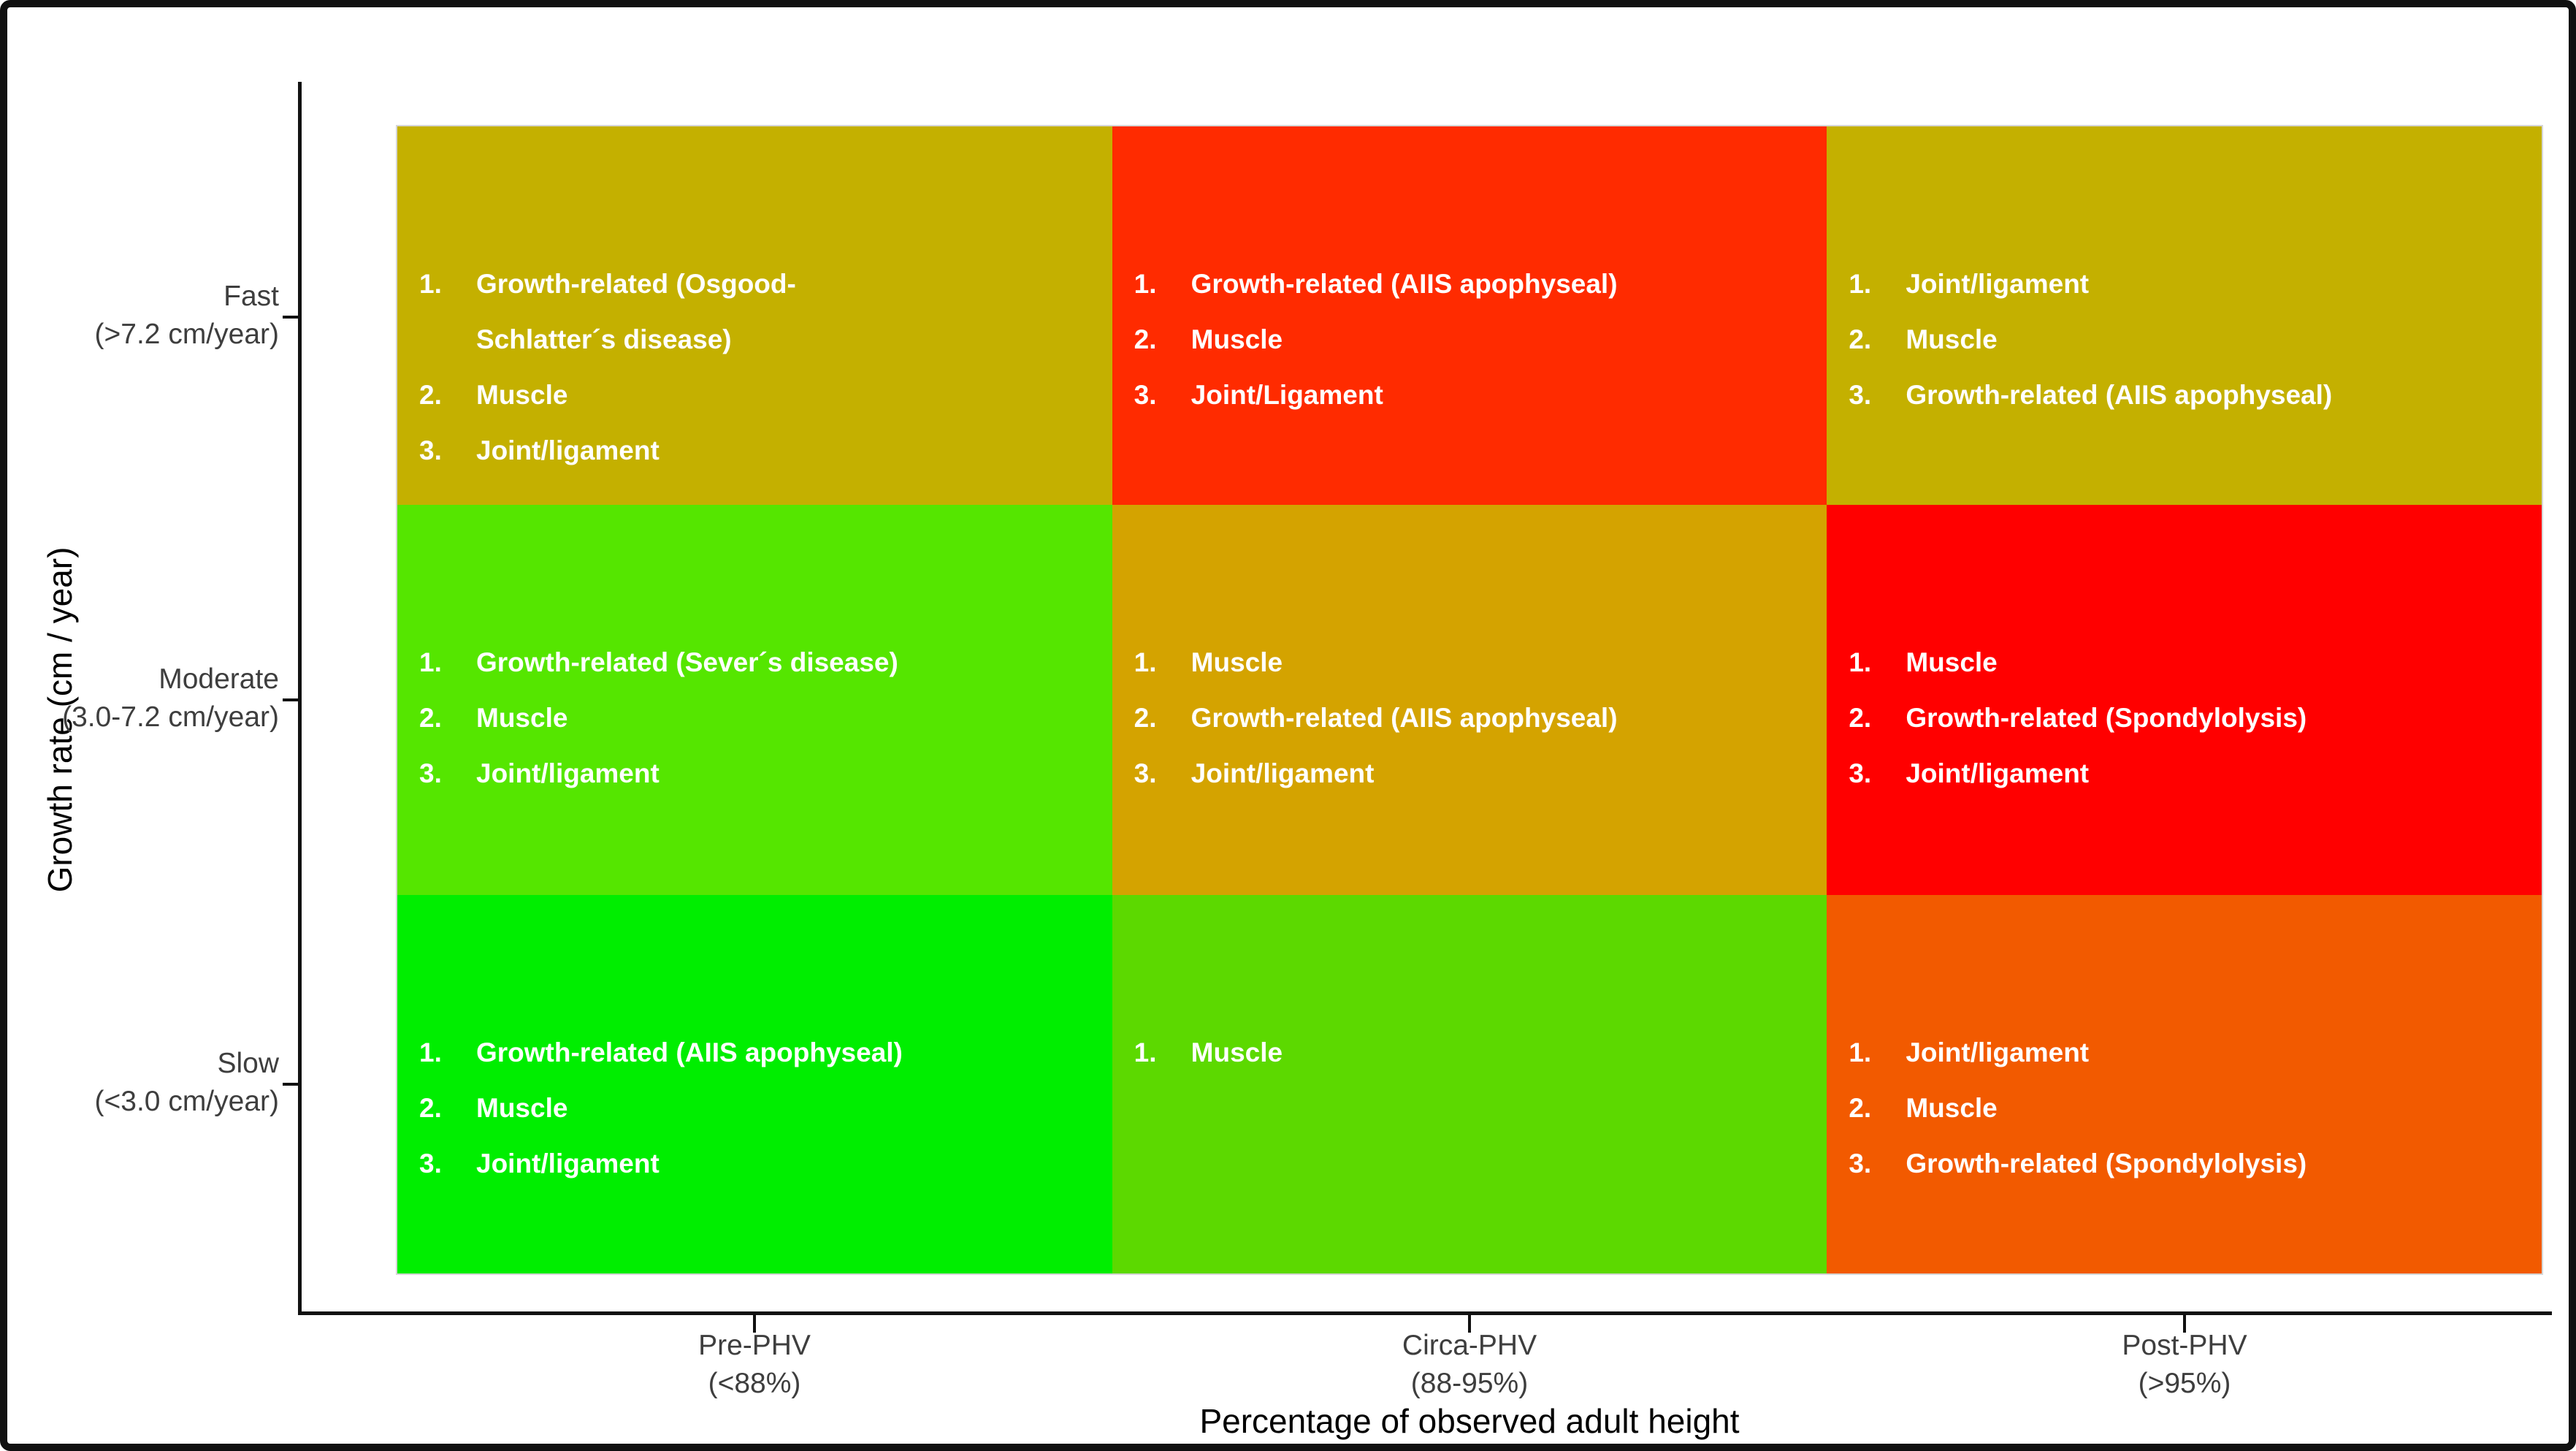 This screenshot has width=2576, height=1451. I want to click on y-axis-line, so click(300, 698).